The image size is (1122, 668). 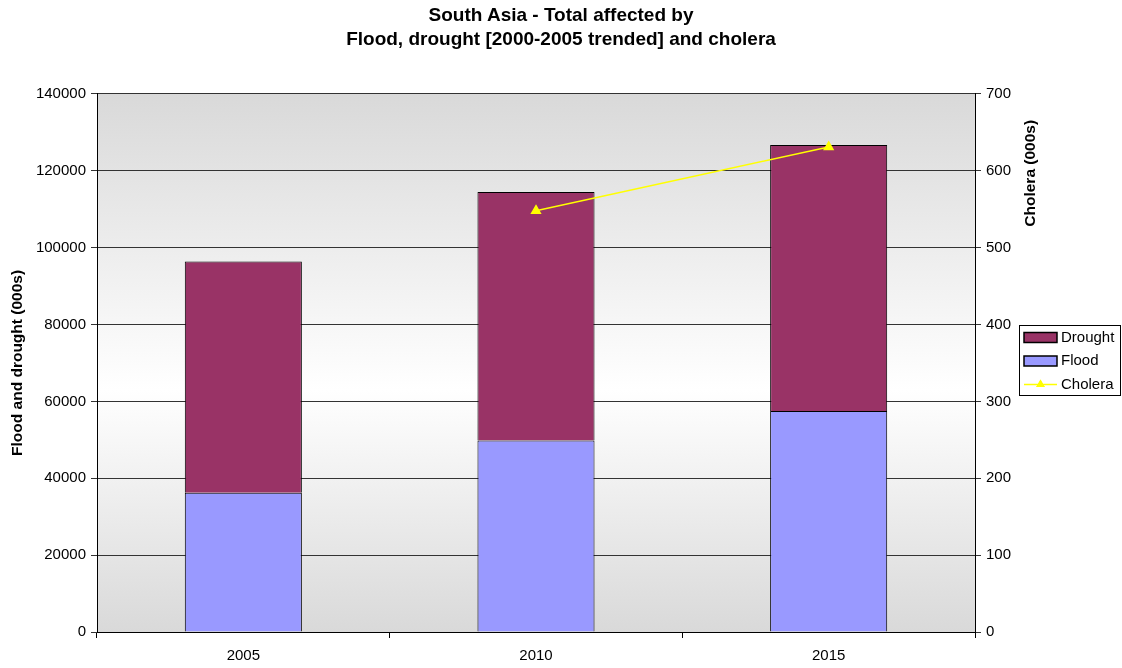 I want to click on x-tick-label: 2010, so click(x=536, y=655).